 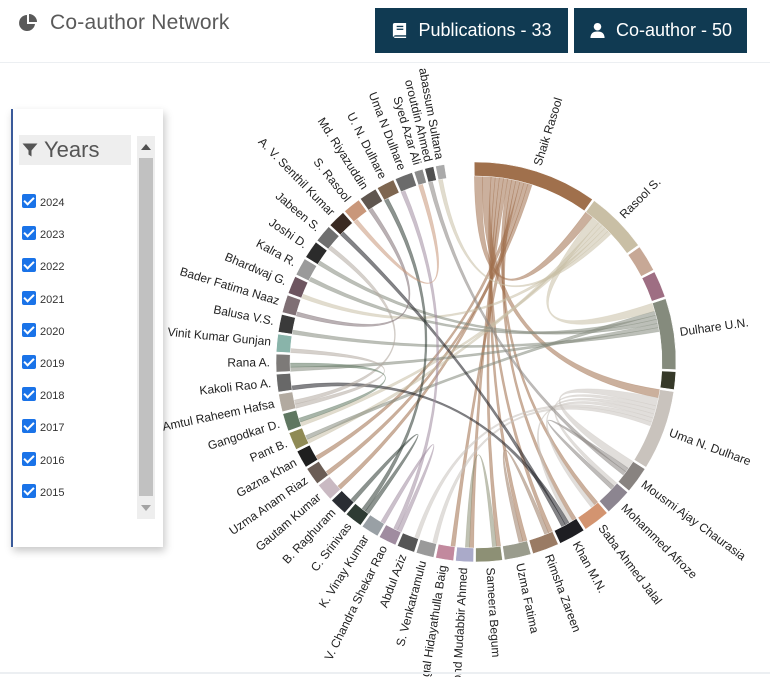 What do you see at coordinates (43, 298) in the screenshot?
I see `year-item: 2021` at bounding box center [43, 298].